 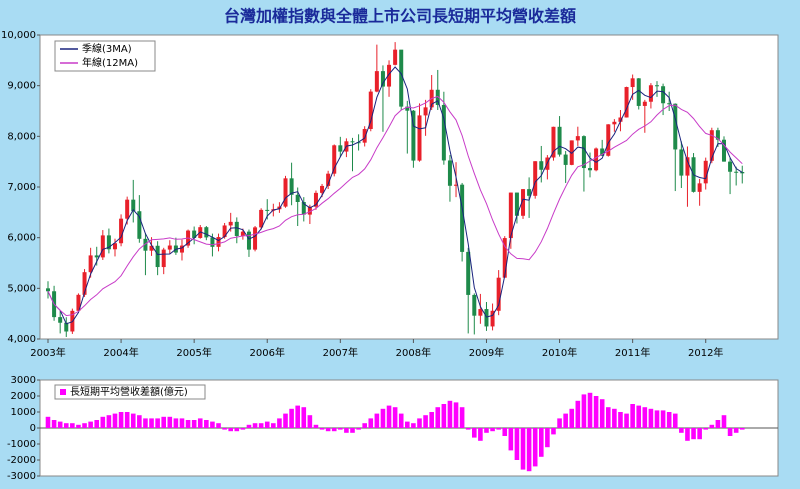 What do you see at coordinates (105, 56) in the screenshot?
I see `legend-box` at bounding box center [105, 56].